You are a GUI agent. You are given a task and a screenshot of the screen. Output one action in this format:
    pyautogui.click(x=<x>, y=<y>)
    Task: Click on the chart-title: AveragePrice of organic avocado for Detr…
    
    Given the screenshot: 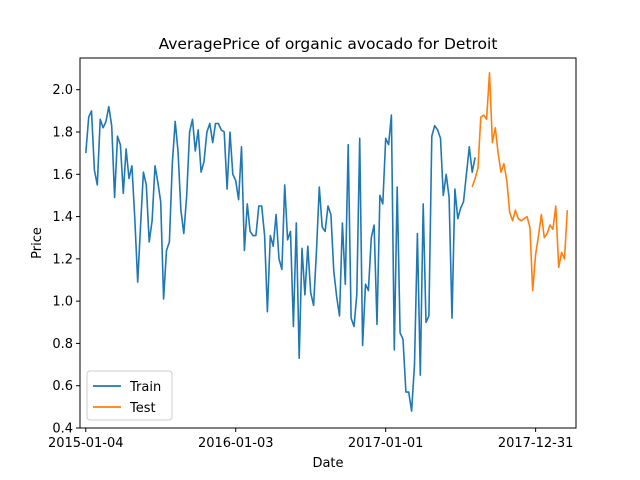 What is the action you would take?
    pyautogui.click(x=328, y=44)
    